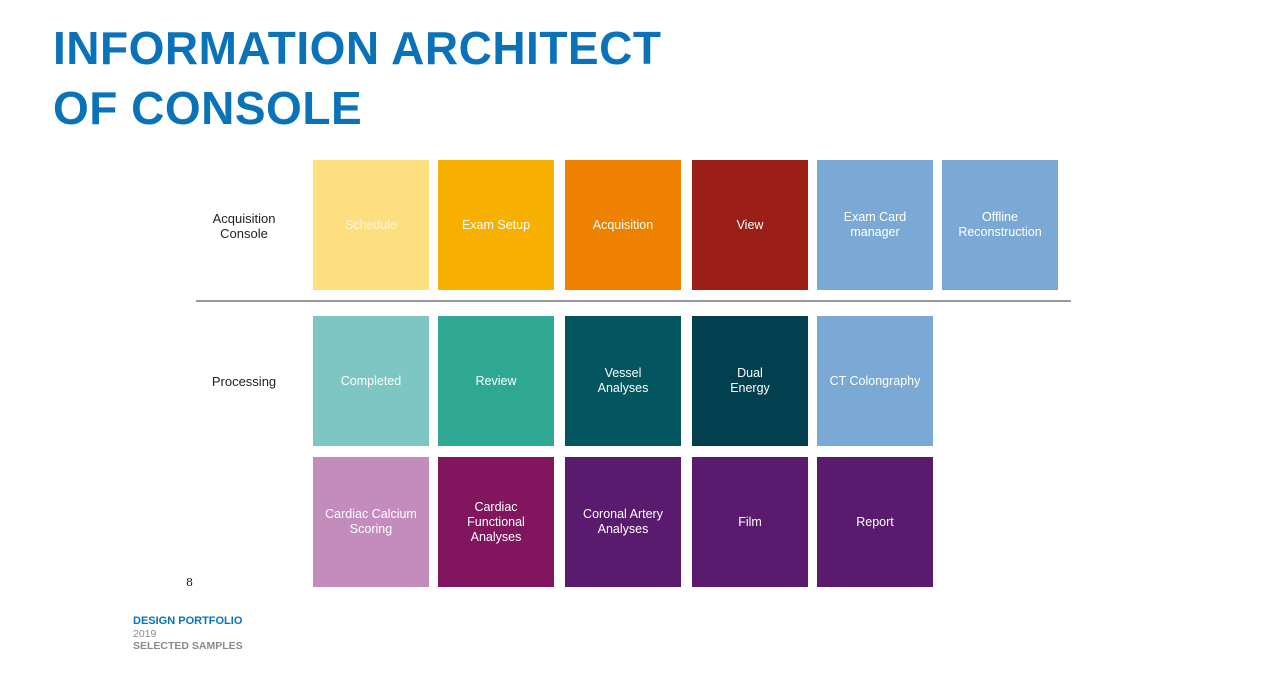 The height and width of the screenshot is (700, 1280). What do you see at coordinates (633, 301) in the screenshot?
I see `section-divider` at bounding box center [633, 301].